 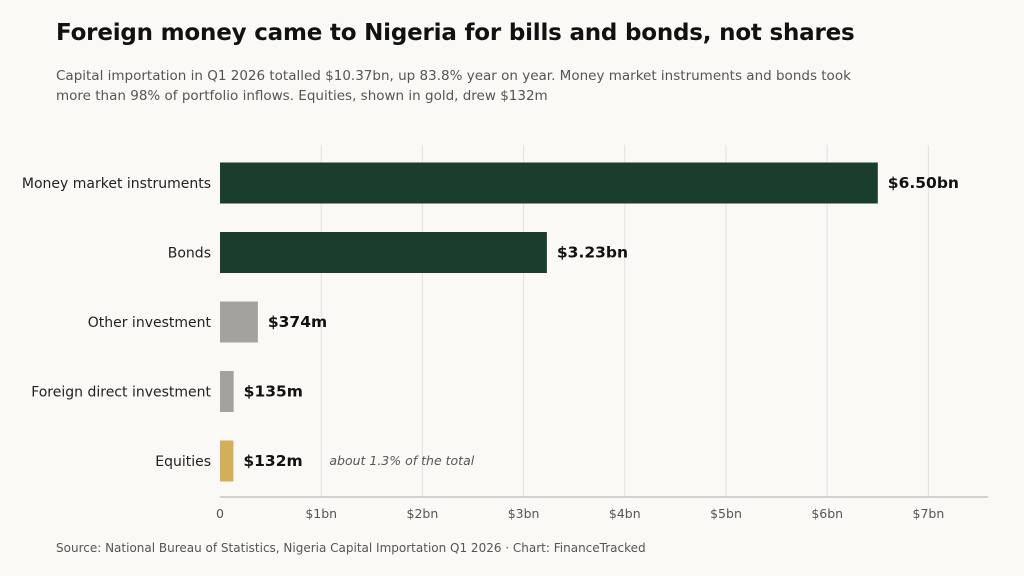 I want to click on category-label: Other investment, so click(x=150, y=323).